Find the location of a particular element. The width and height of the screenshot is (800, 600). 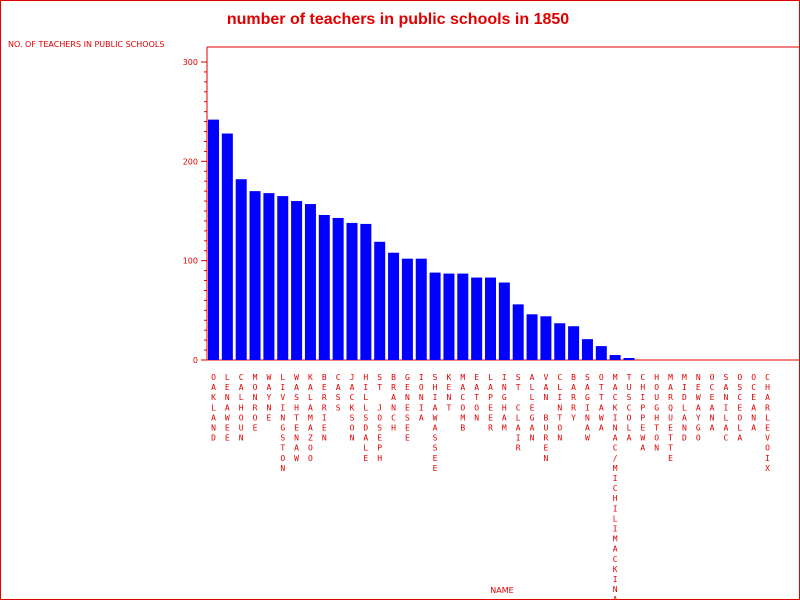

y-tick-label: 200 is located at coordinates (190, 161).